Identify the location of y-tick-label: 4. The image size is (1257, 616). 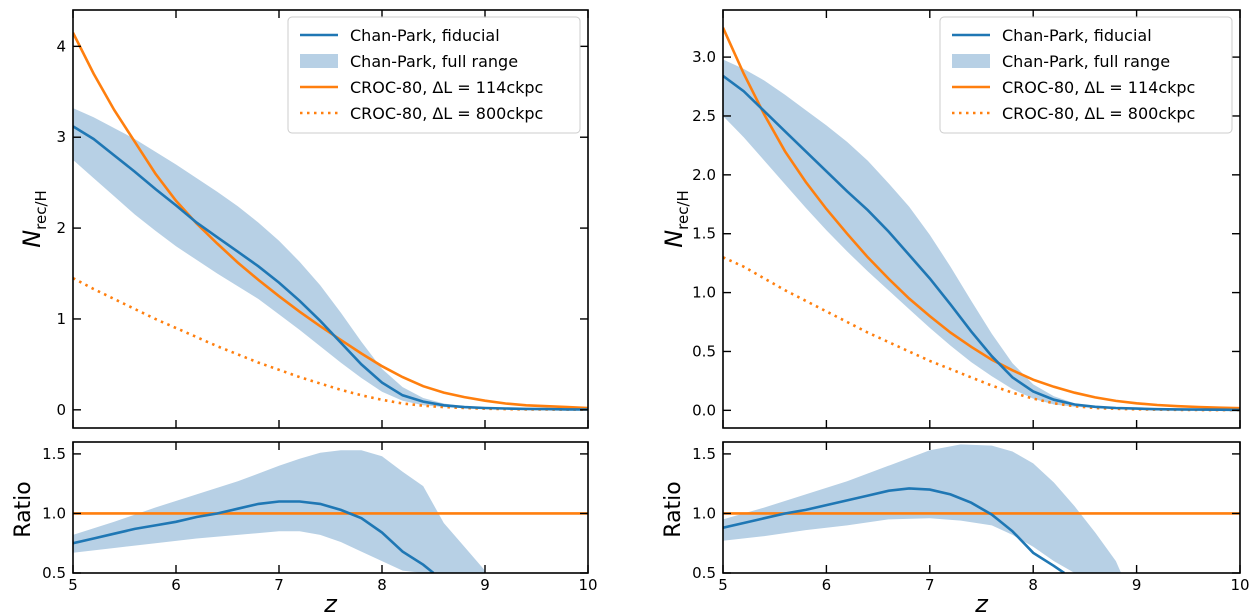
(61, 46).